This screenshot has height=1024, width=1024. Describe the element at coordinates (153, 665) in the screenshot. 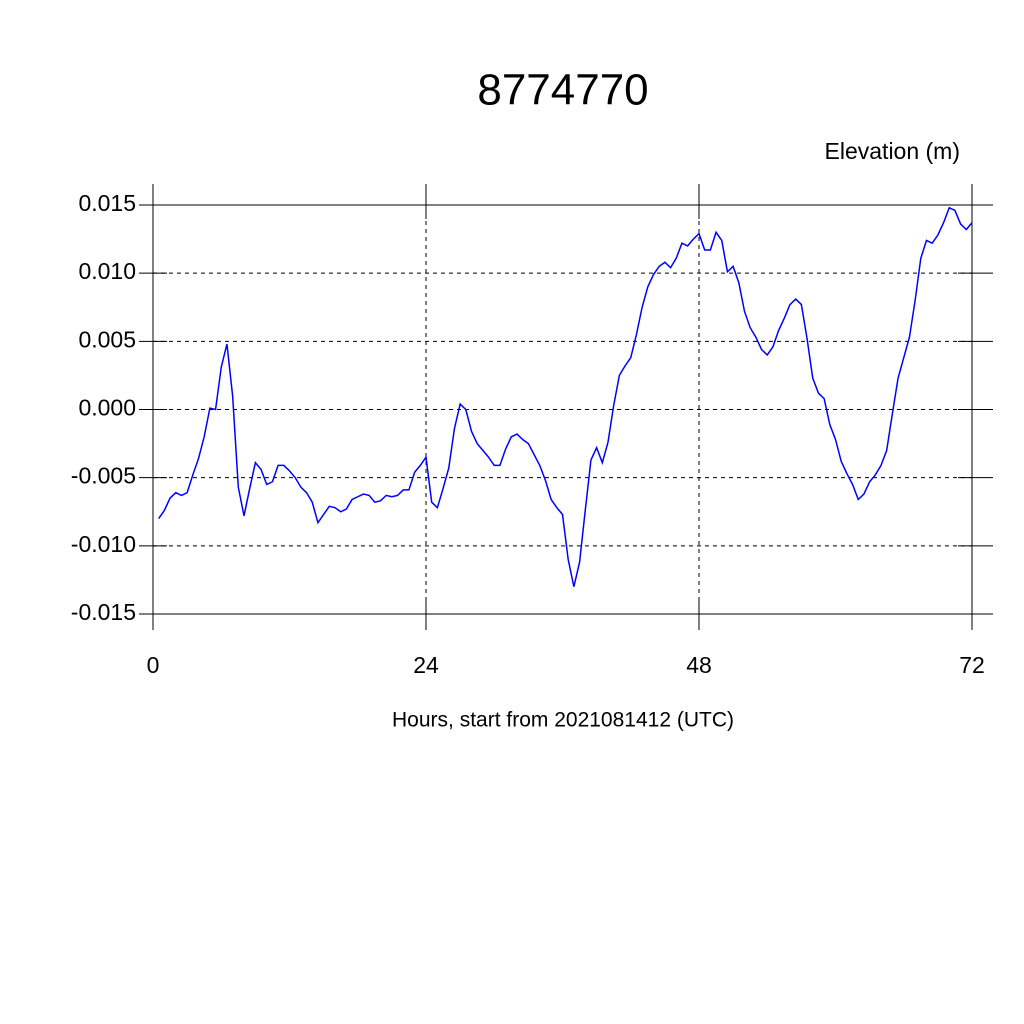

I see `x-tick-label: 0` at that location.